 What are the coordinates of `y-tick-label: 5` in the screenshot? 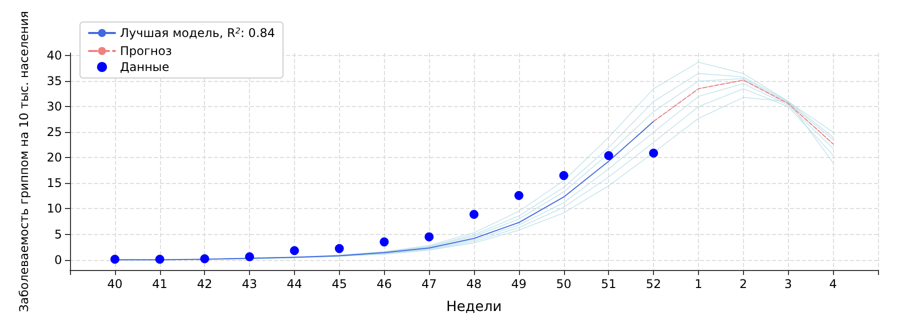 It's located at (58, 234).